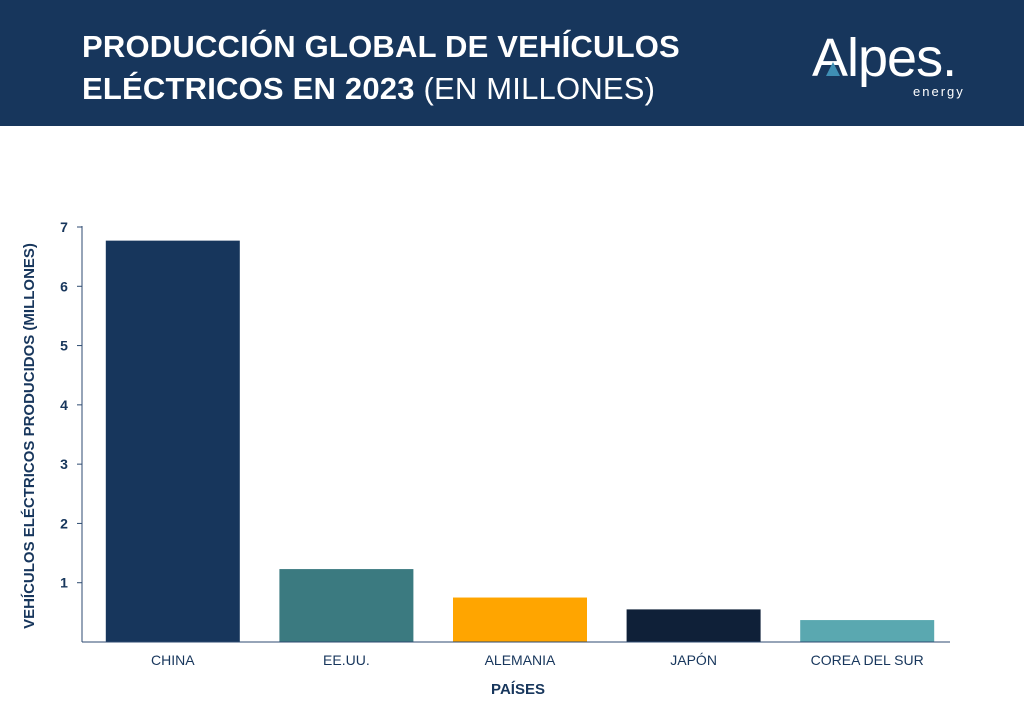 The height and width of the screenshot is (716, 1024). I want to click on bar-china, so click(172, 441).